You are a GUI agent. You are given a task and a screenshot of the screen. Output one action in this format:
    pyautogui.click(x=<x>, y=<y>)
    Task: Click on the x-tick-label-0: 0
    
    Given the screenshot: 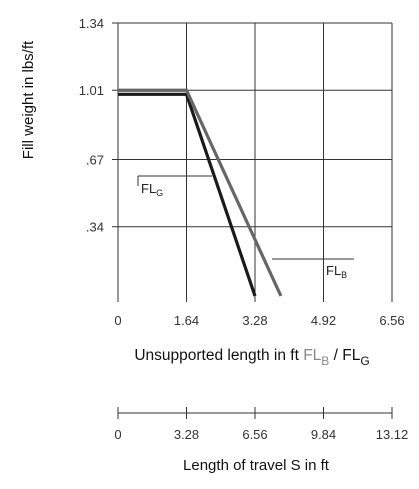 What is the action you would take?
    pyautogui.click(x=117, y=320)
    